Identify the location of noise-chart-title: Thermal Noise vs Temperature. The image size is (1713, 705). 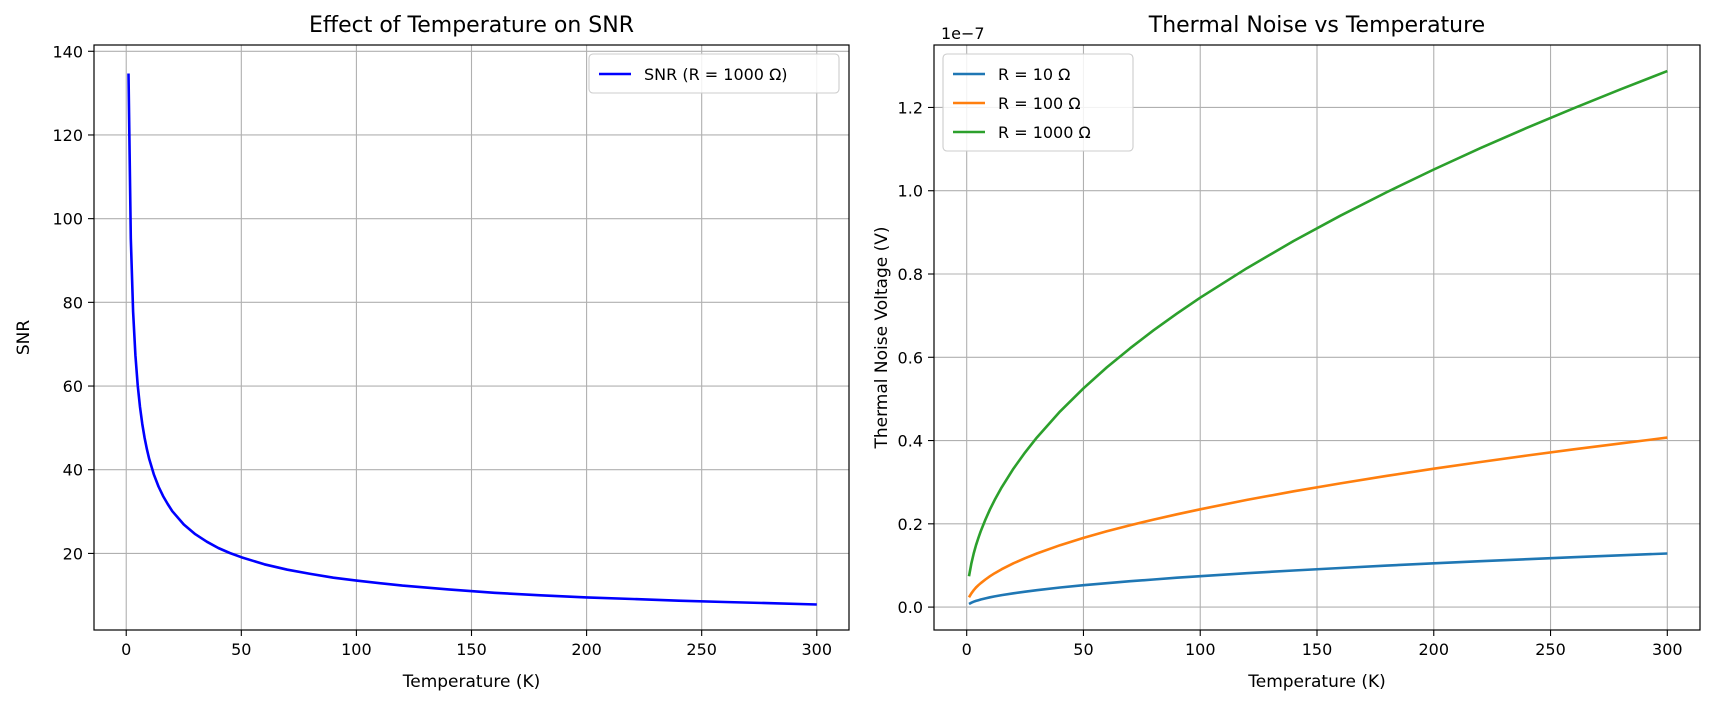
(1316, 25).